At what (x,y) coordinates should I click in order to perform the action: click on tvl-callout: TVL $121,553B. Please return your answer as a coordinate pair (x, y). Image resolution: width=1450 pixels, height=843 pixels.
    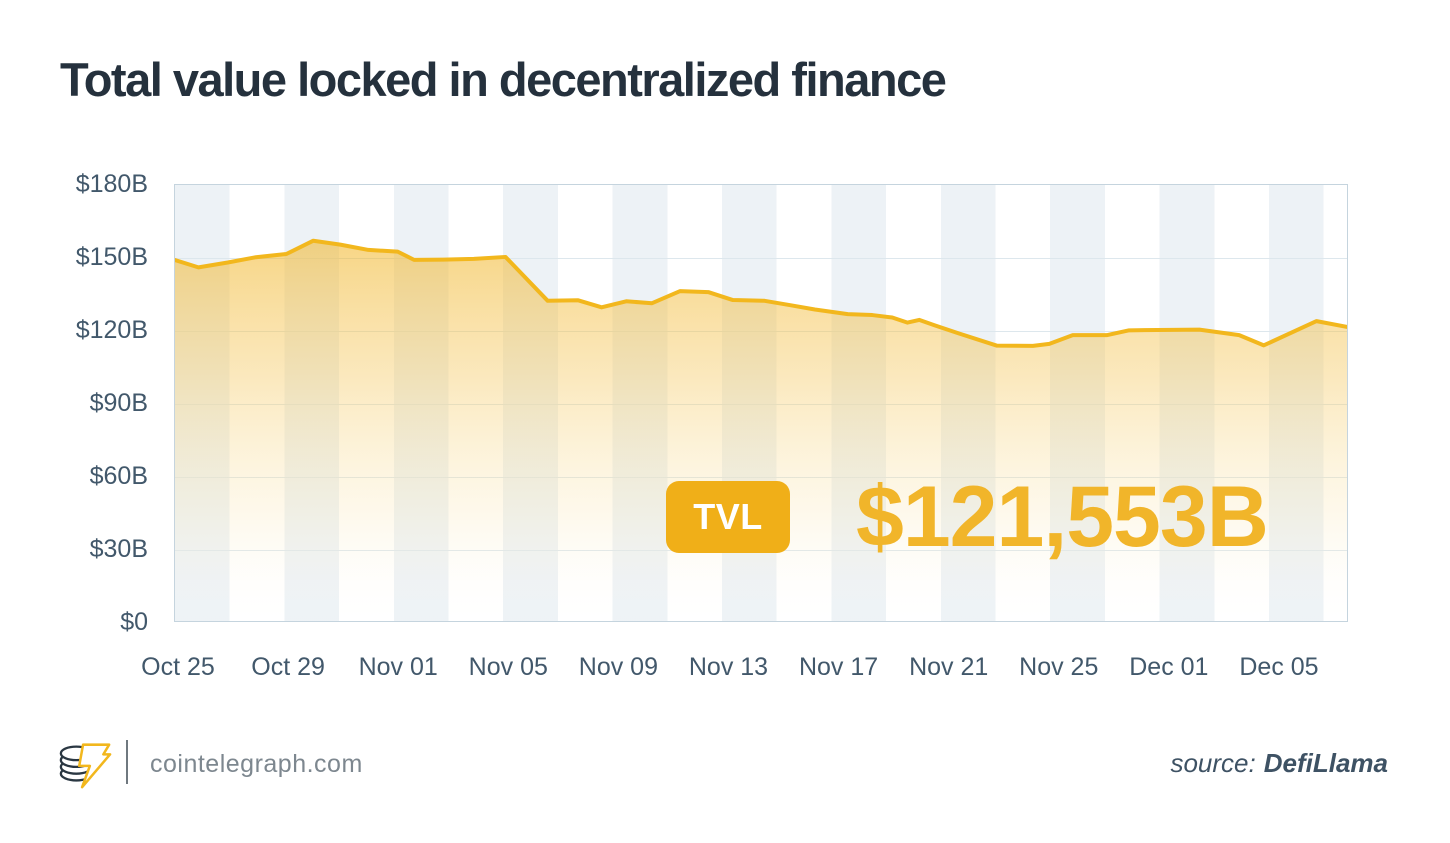
    Looking at the image, I should click on (967, 517).